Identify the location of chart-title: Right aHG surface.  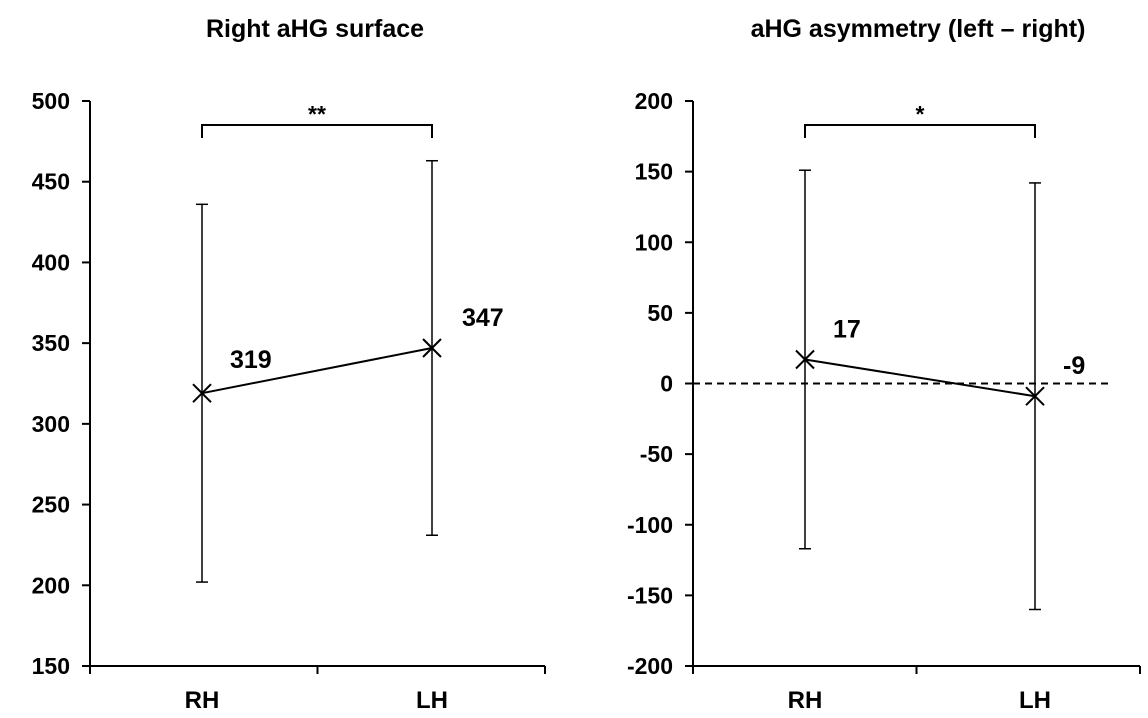
(315, 29).